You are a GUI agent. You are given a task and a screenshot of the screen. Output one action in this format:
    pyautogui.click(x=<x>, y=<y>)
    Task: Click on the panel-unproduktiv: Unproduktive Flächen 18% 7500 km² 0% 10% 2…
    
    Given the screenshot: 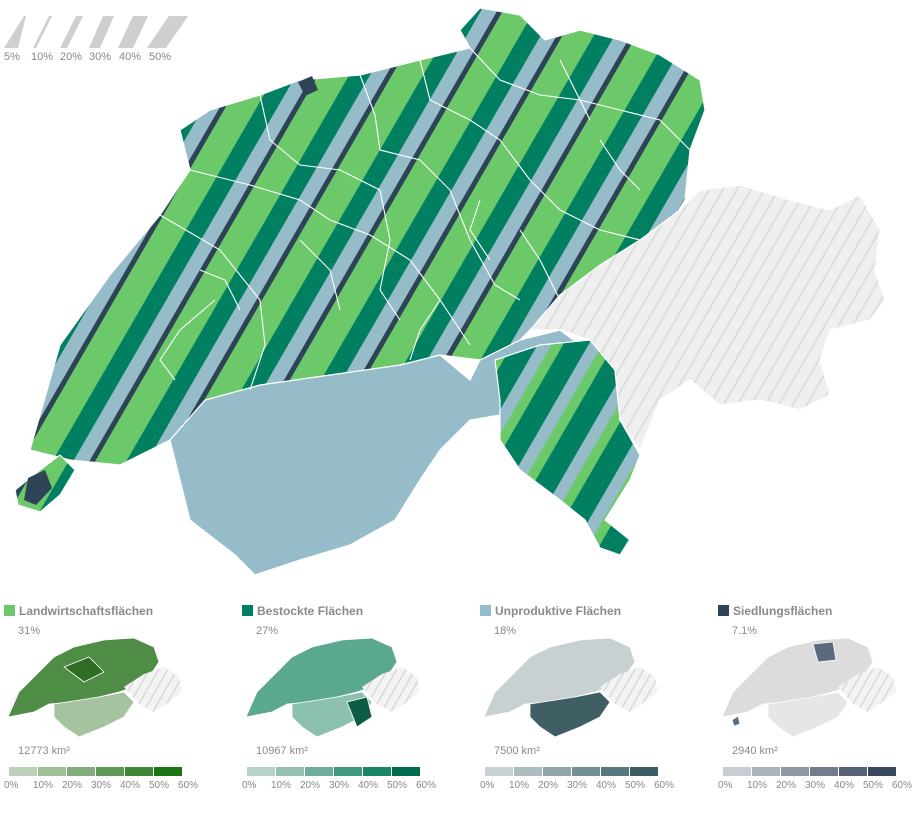 What is the action you would take?
    pyautogui.click(x=580, y=707)
    